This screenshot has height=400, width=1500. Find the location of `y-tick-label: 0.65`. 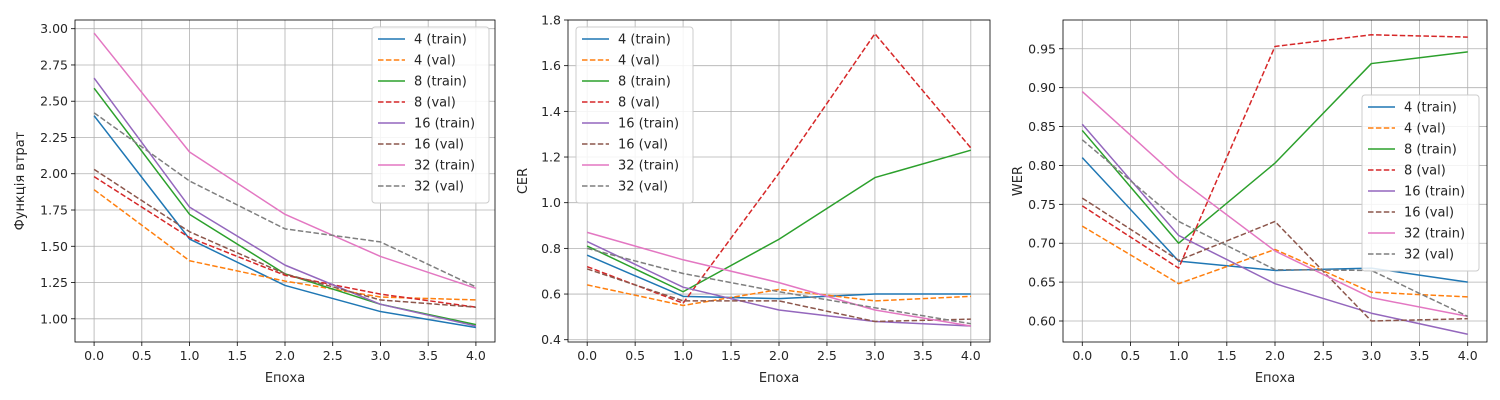

y-tick-label: 0.65 is located at coordinates (1042, 282).